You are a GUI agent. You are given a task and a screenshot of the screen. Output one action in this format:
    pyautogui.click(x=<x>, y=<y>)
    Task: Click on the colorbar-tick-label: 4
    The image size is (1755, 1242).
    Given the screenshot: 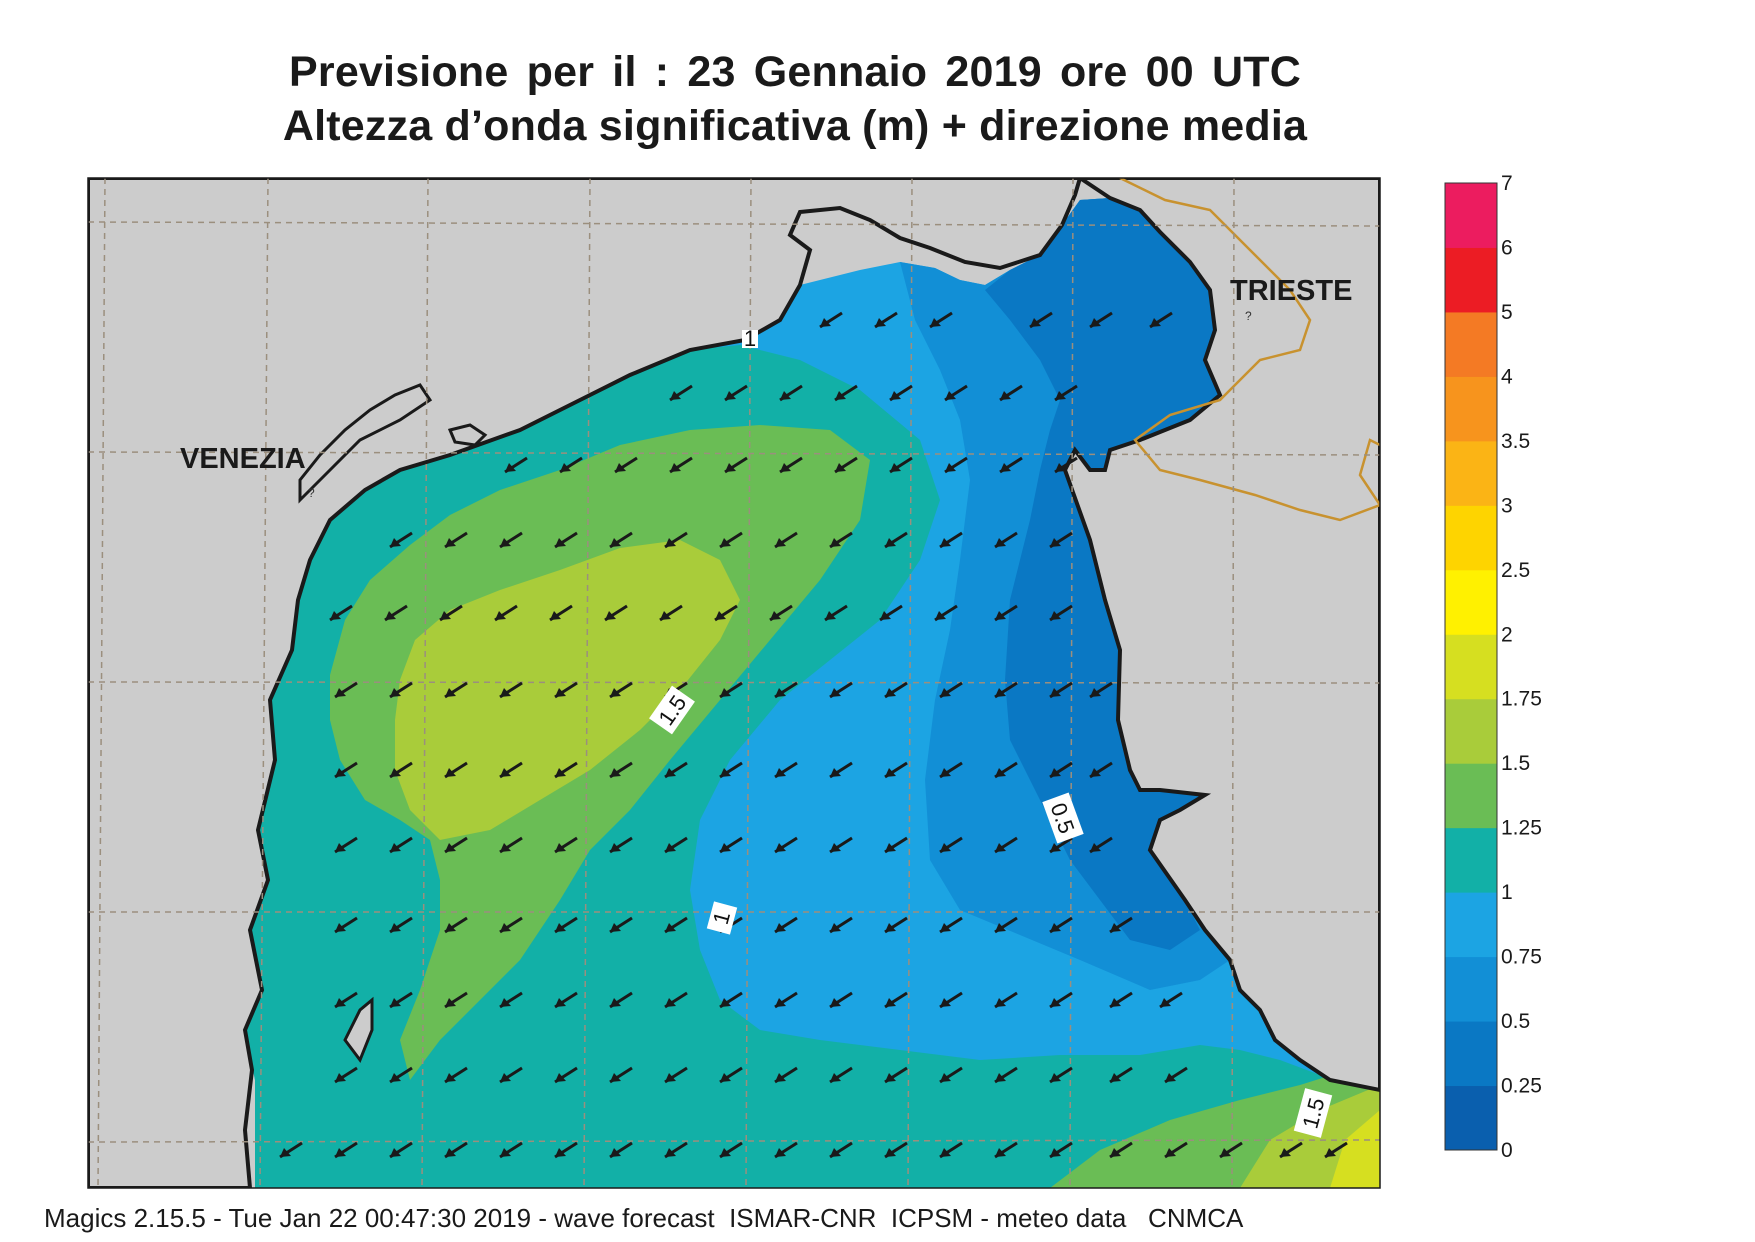 What is the action you would take?
    pyautogui.click(x=1507, y=376)
    